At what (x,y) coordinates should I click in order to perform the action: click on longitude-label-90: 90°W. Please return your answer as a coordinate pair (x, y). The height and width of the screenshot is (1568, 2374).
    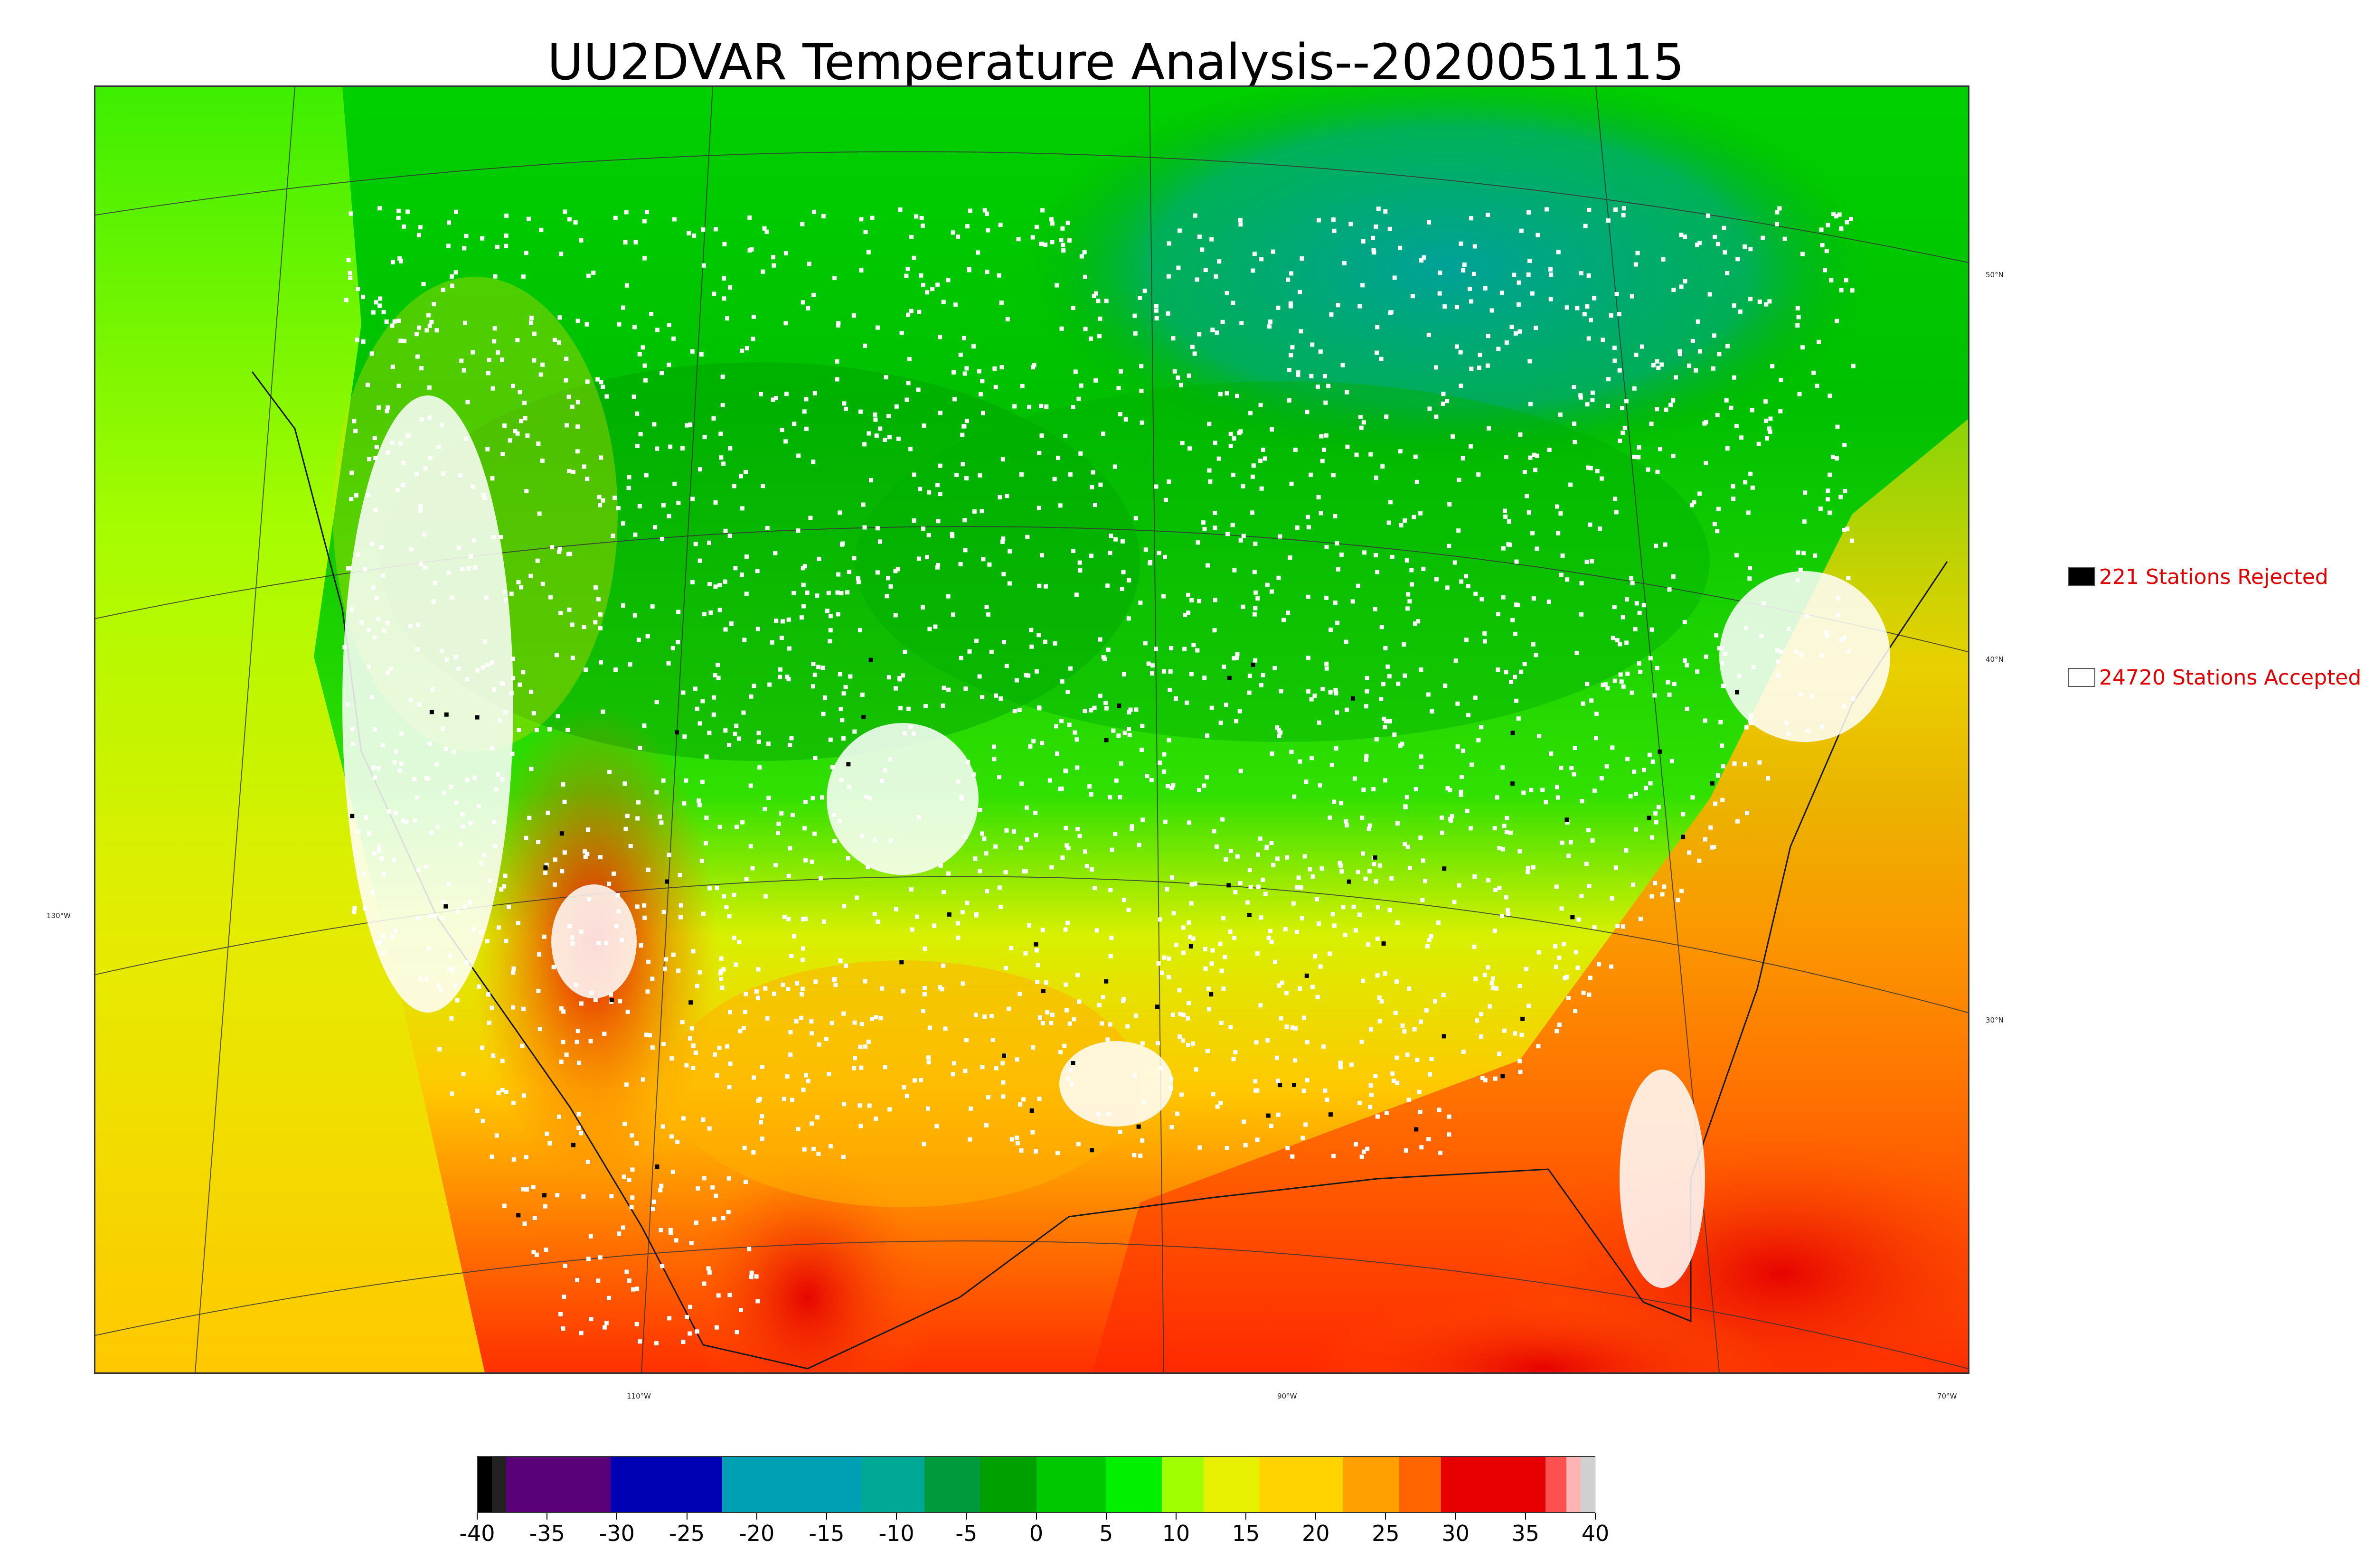
    Looking at the image, I should click on (1287, 1396).